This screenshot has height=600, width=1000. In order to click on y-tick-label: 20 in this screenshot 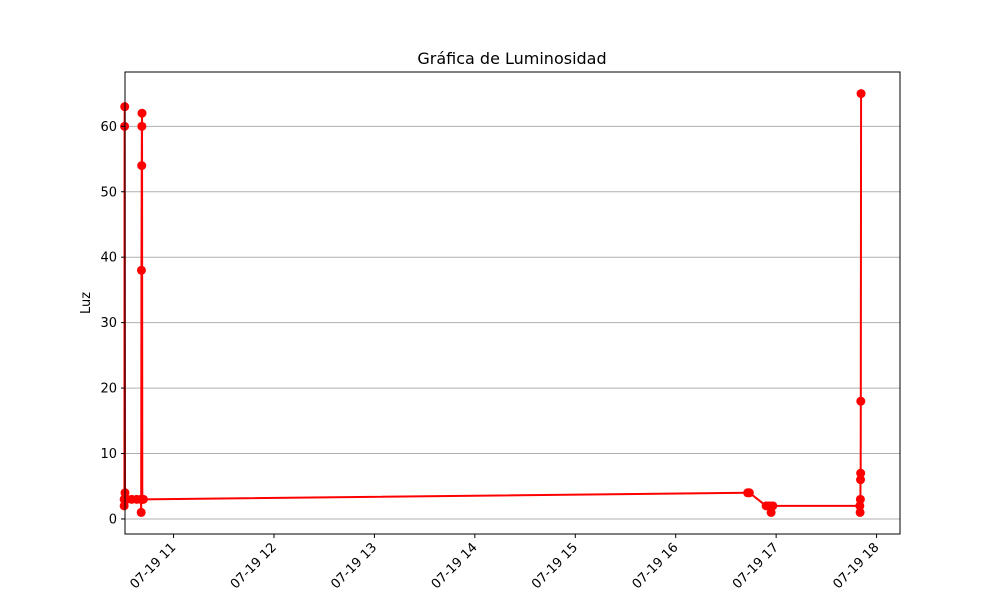, I will do `click(108, 389)`.